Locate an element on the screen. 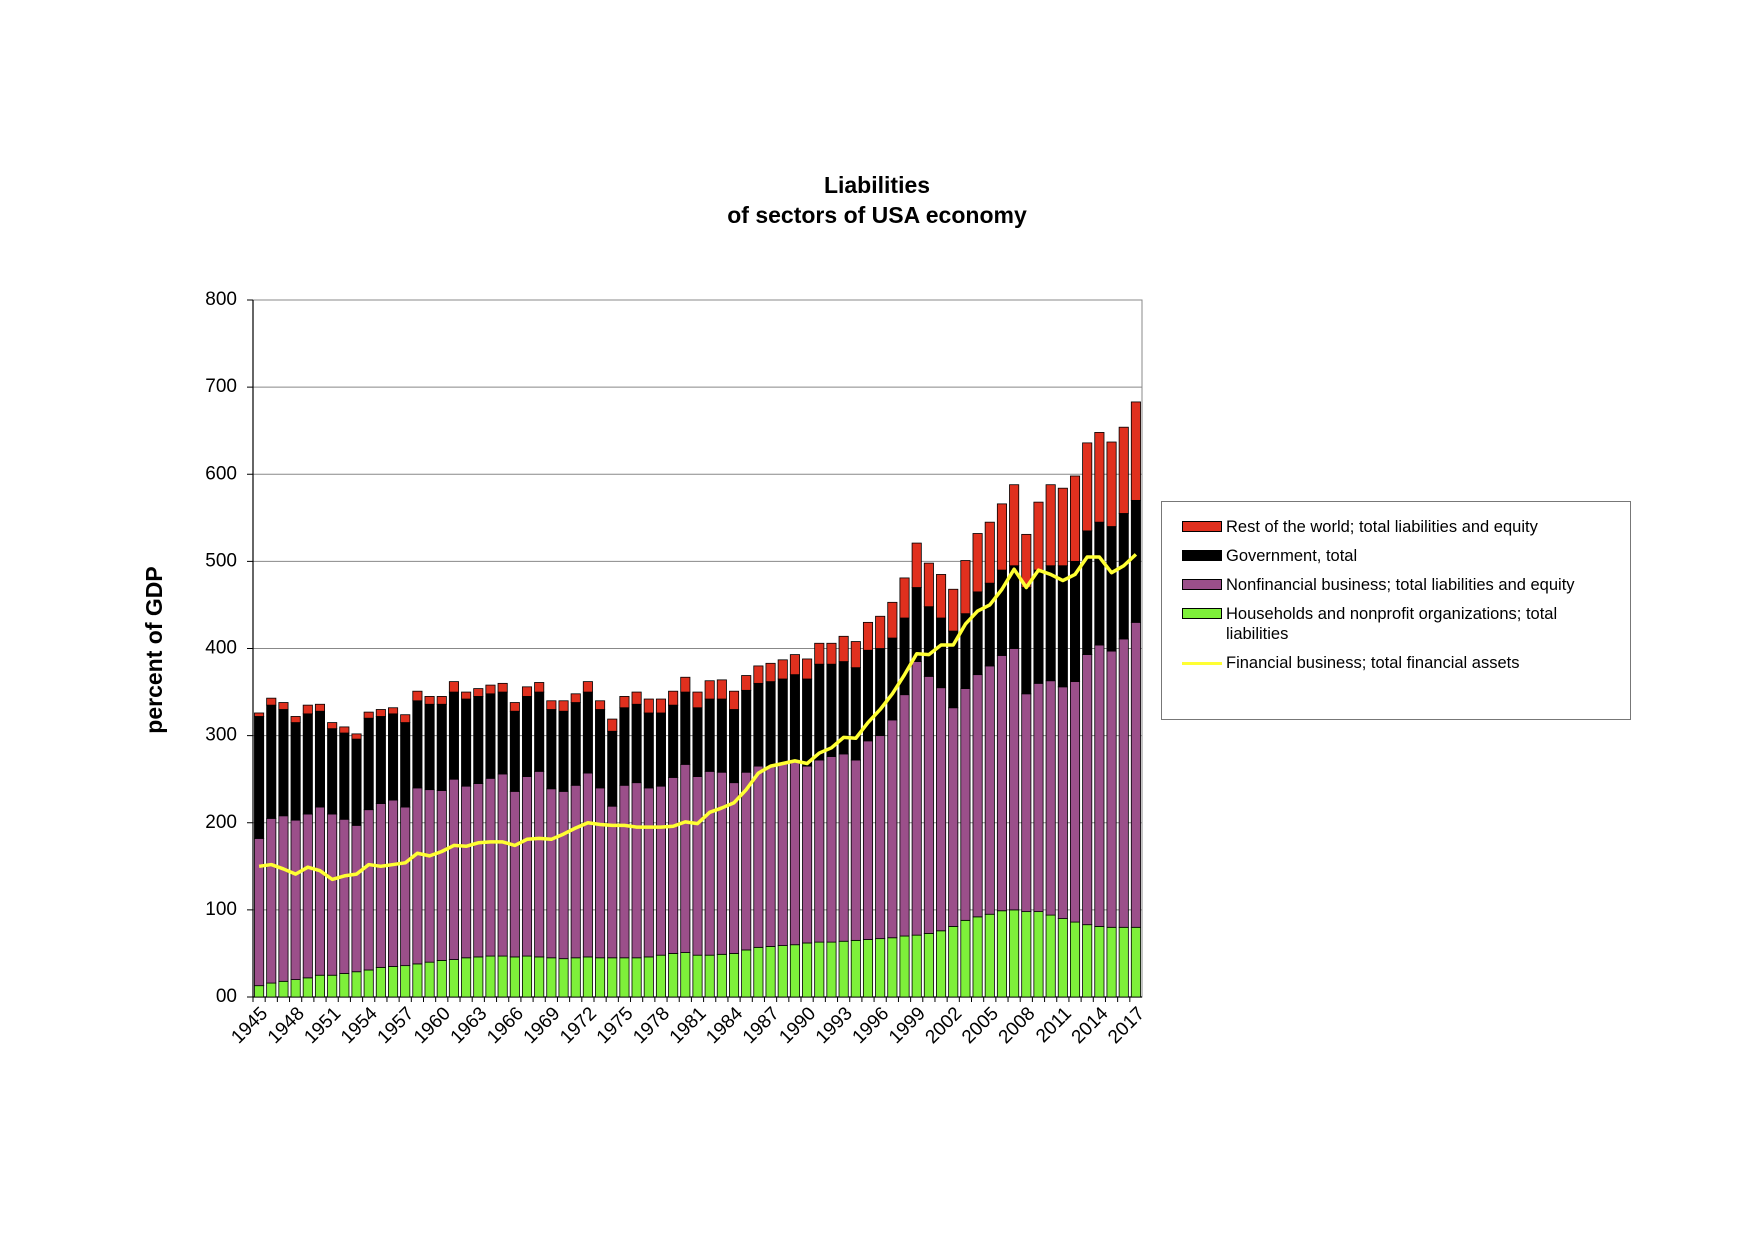 The width and height of the screenshot is (1754, 1239). x-tick-label: 1951 is located at coordinates (322, 1025).